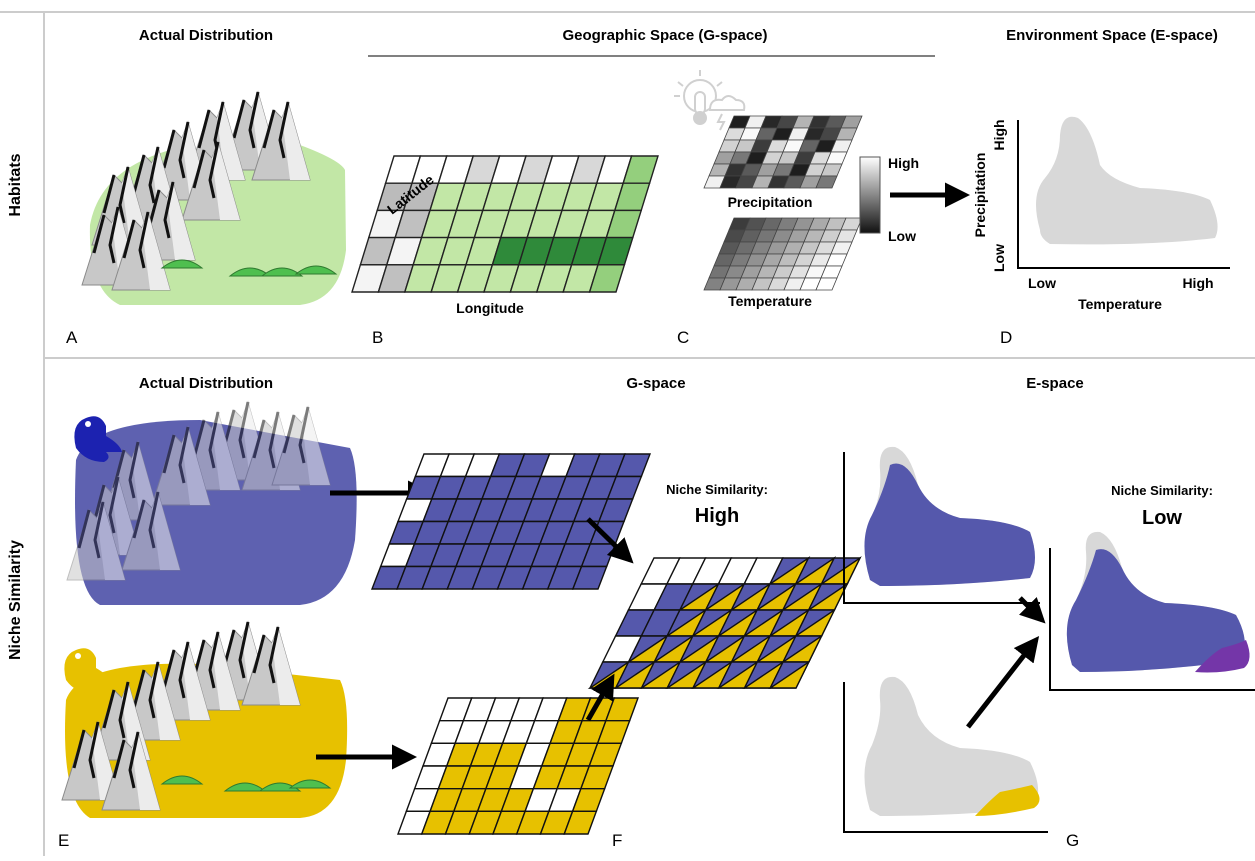 Image resolution: width=1255 pixels, height=861 pixels. I want to click on temperature-axis-label: Temperature, so click(1120, 304).